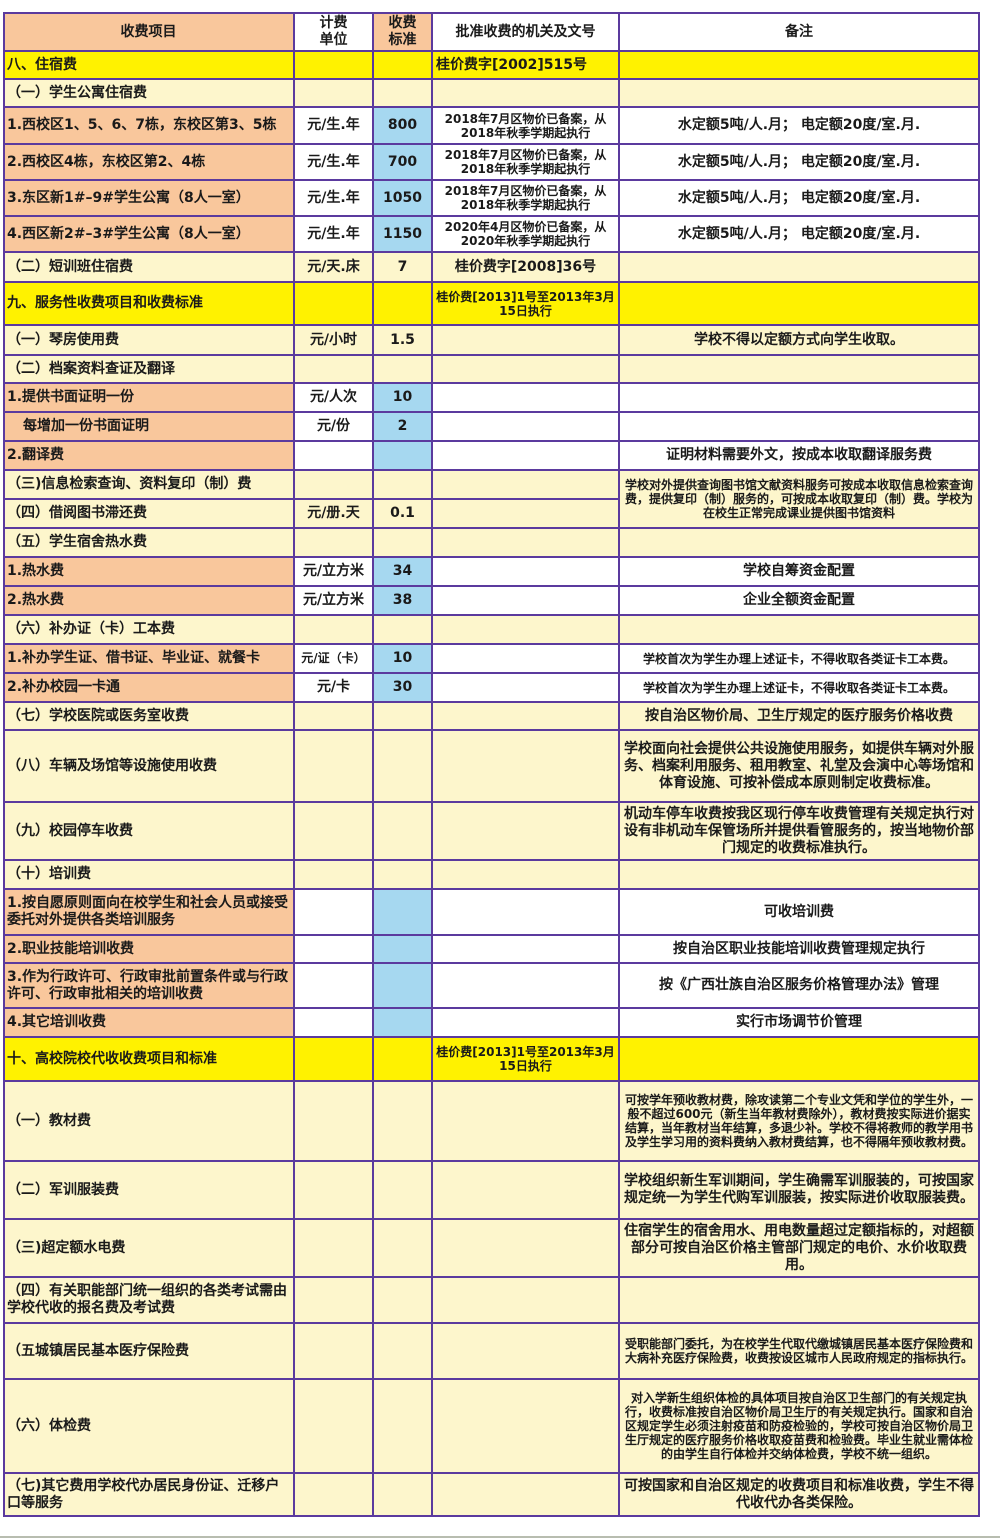 The image size is (1000, 1540). I want to click on item-row: 2.热水费 元/立方米 38 企业全额资金配置, so click(491, 600).